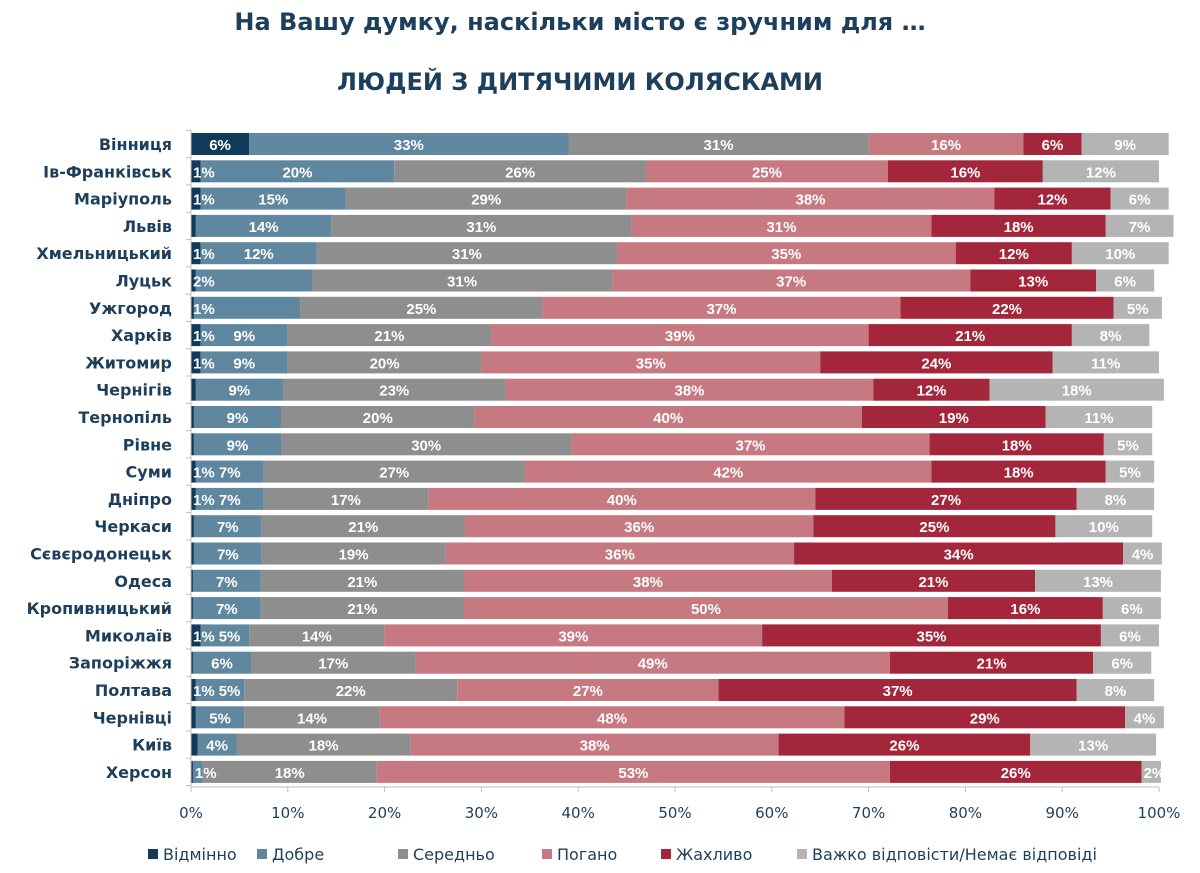 Image resolution: width=1200 pixels, height=873 pixels. Describe the element at coordinates (104, 253) in the screenshot. I see `category-label: Хмельницький` at that location.